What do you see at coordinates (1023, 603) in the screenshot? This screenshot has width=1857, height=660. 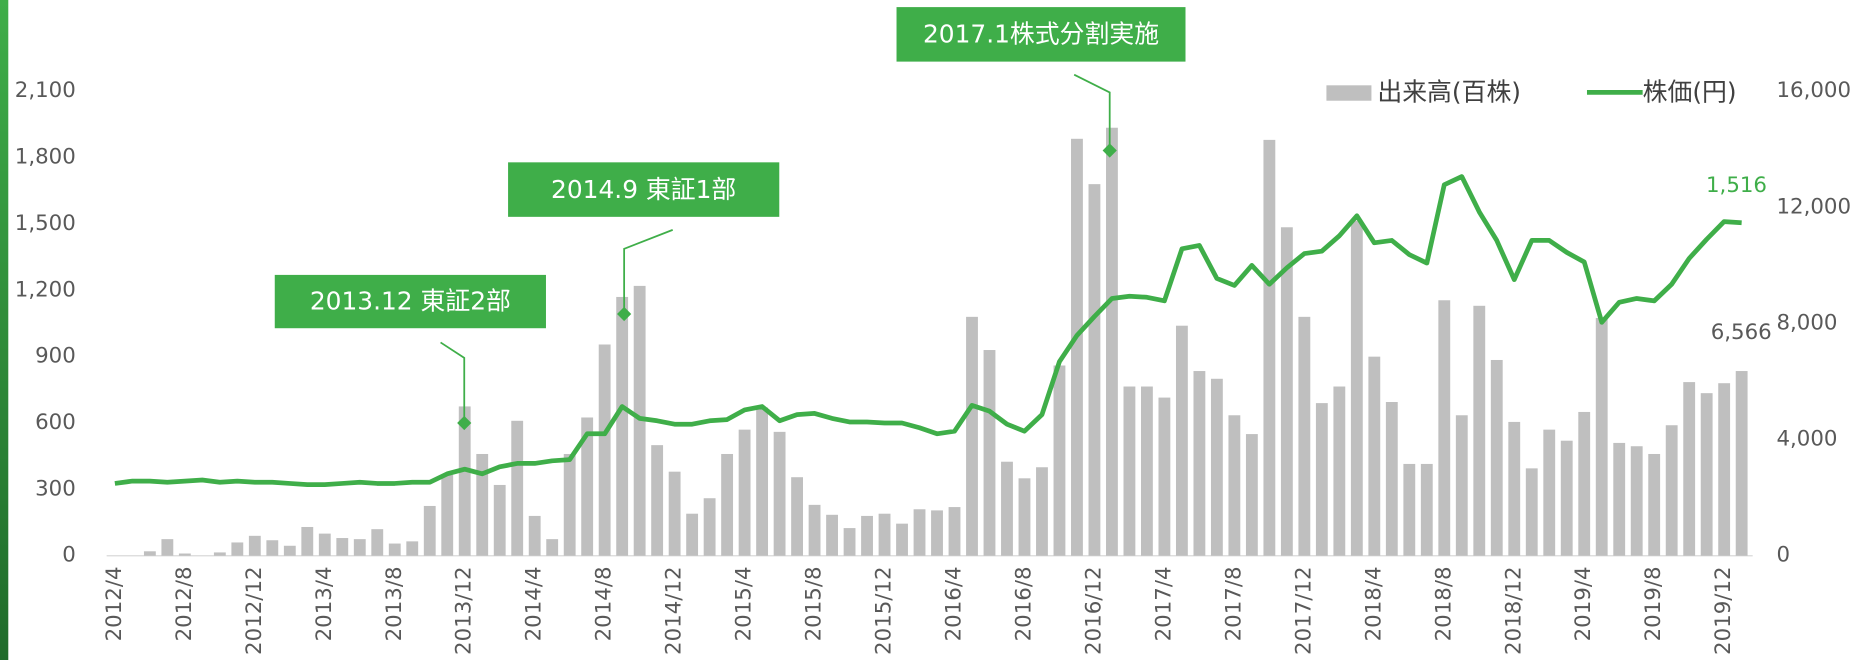 I see `x-tick-label: 2016/8` at bounding box center [1023, 603].